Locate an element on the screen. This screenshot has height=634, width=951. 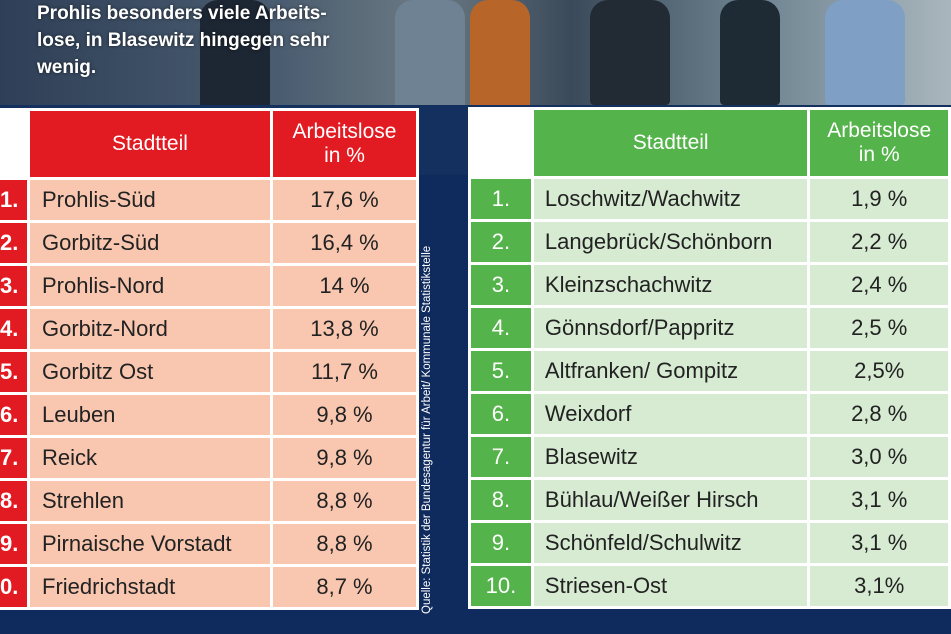
district-cell: Striesen-Ost is located at coordinates (670, 586).